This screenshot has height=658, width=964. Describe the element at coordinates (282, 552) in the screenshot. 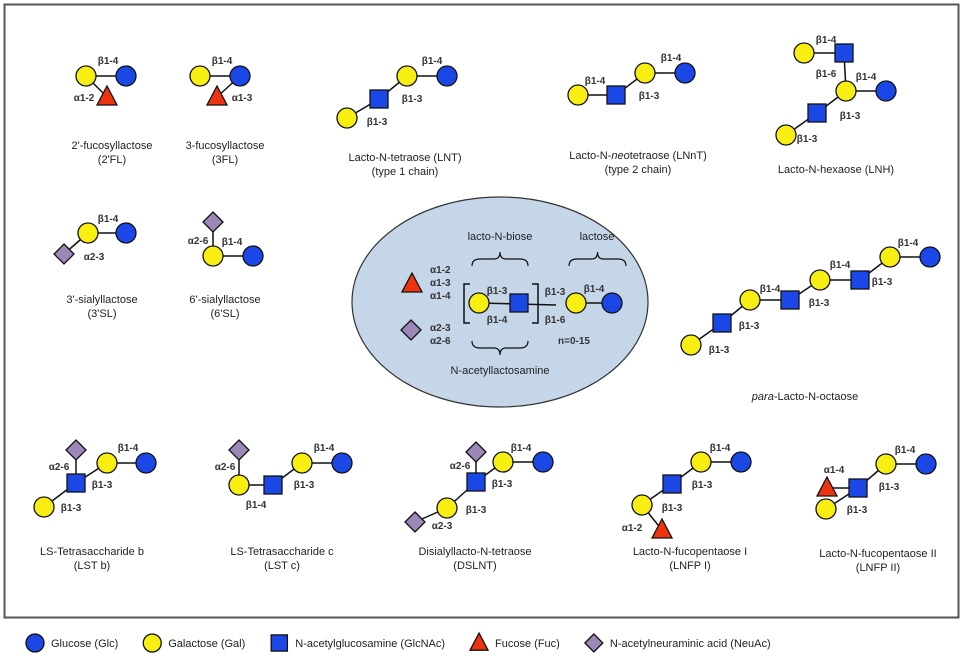

I see `structure-name: LS-Tetrasaccharide c` at that location.